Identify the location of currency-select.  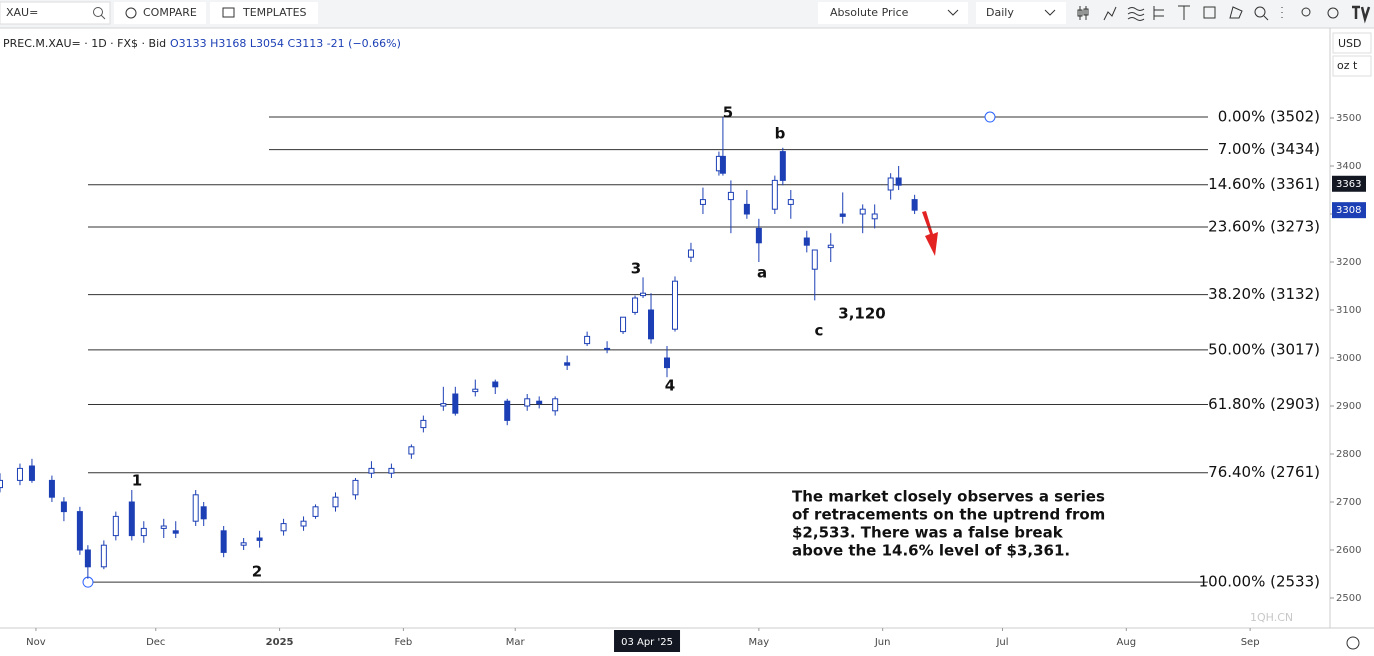
(1352, 43).